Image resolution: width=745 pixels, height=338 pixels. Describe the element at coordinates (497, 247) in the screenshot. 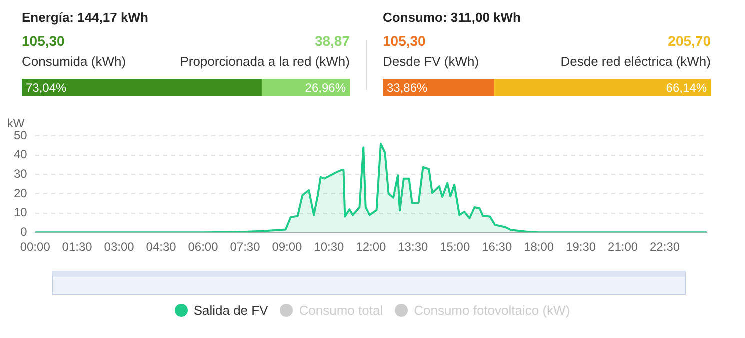

I see `x-tick-label: 16:30` at that location.